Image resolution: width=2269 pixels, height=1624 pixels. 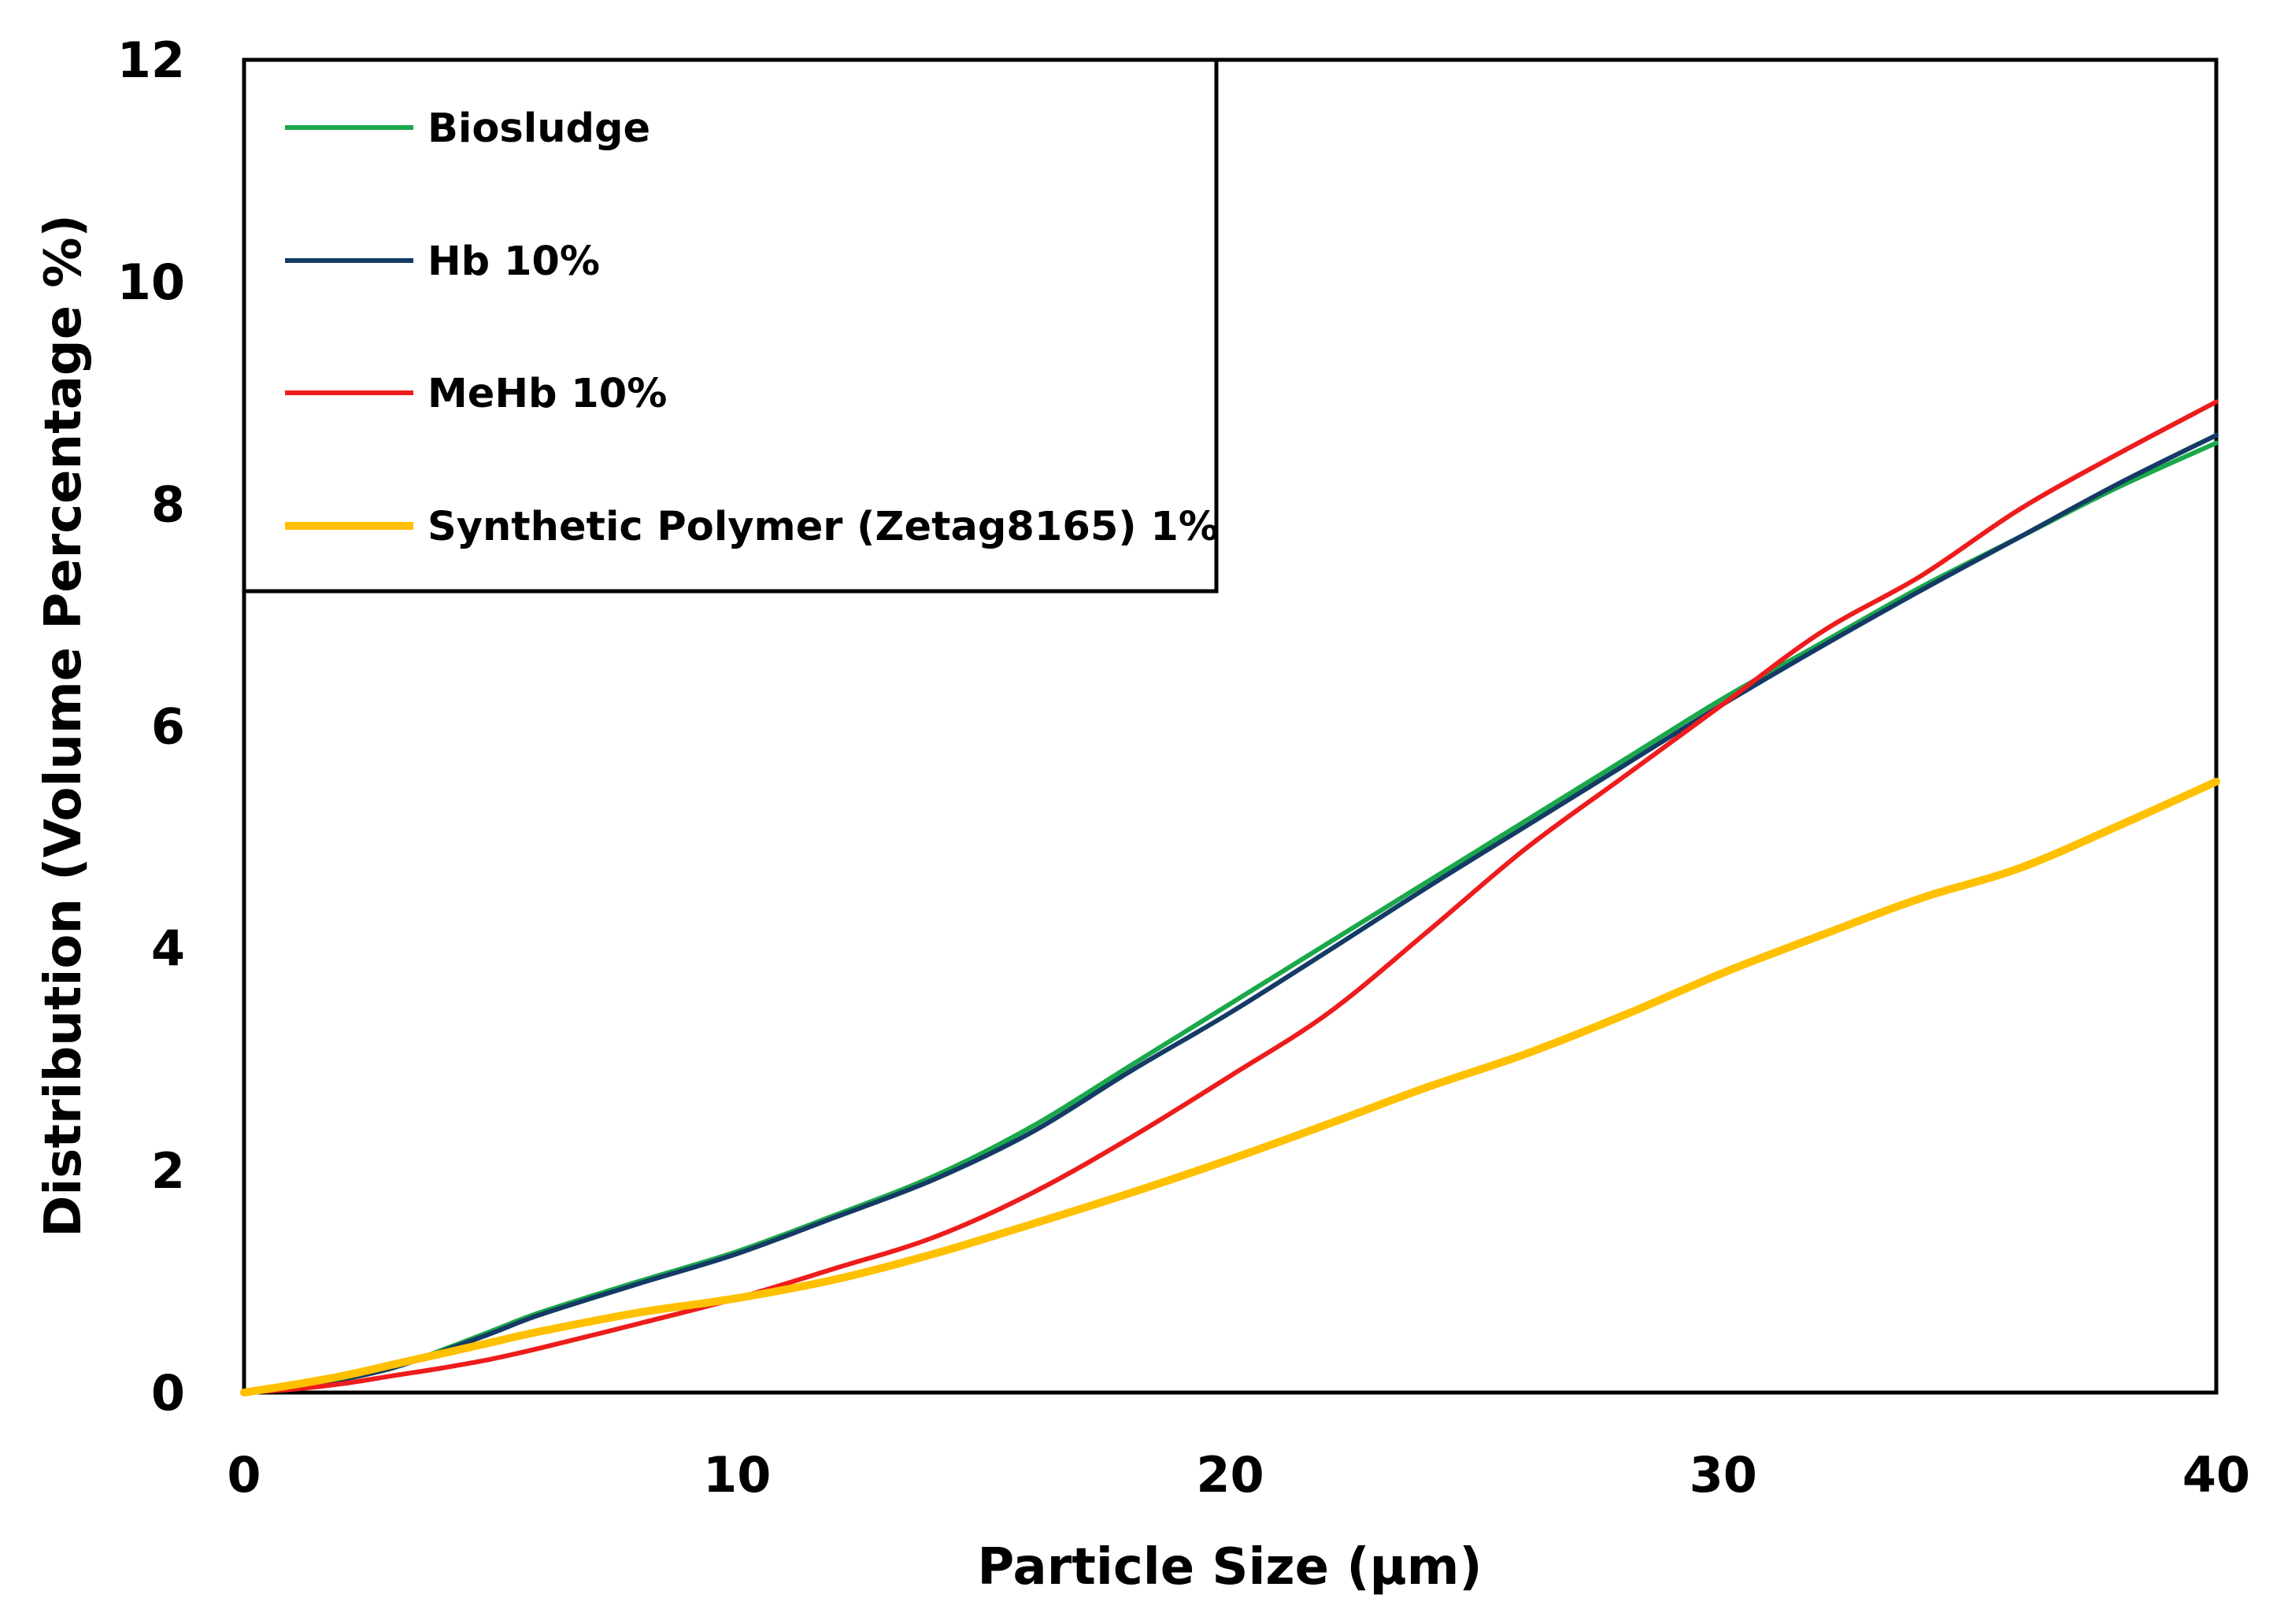 I want to click on x-axis-ticks: 0 10 20 30 40, so click(x=1238, y=1475).